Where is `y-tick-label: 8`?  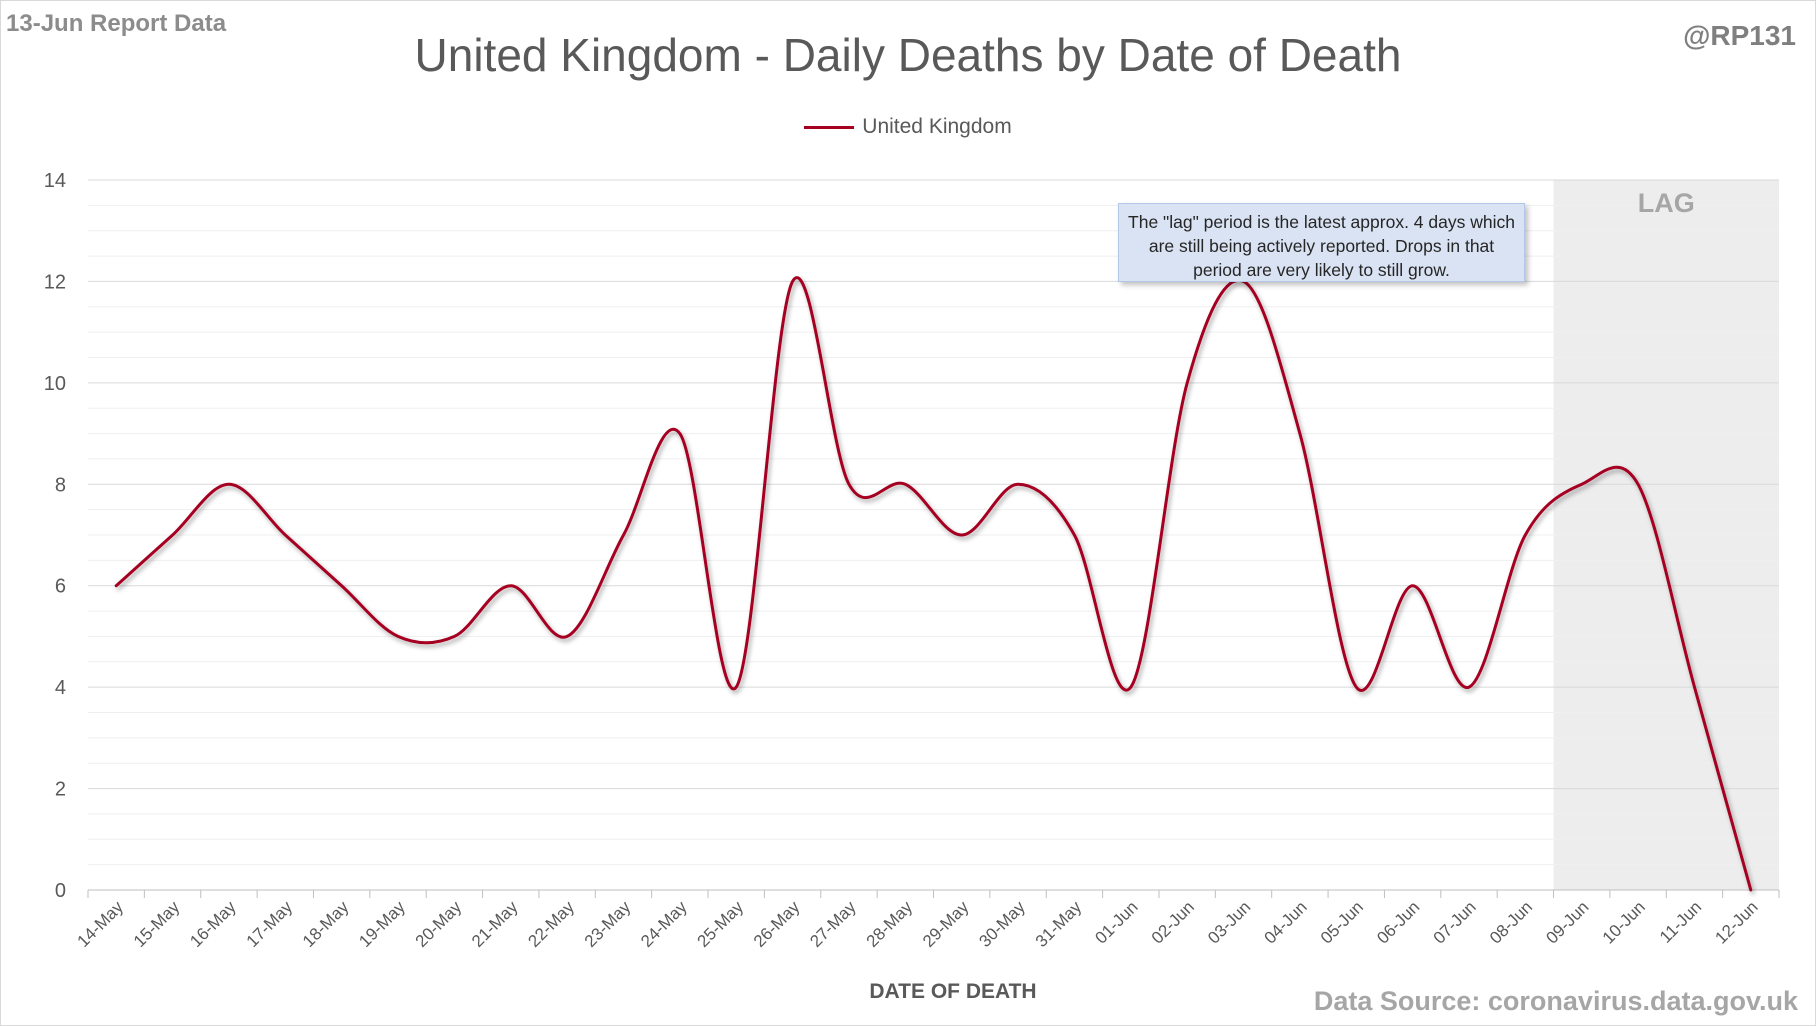 y-tick-label: 8 is located at coordinates (60, 485).